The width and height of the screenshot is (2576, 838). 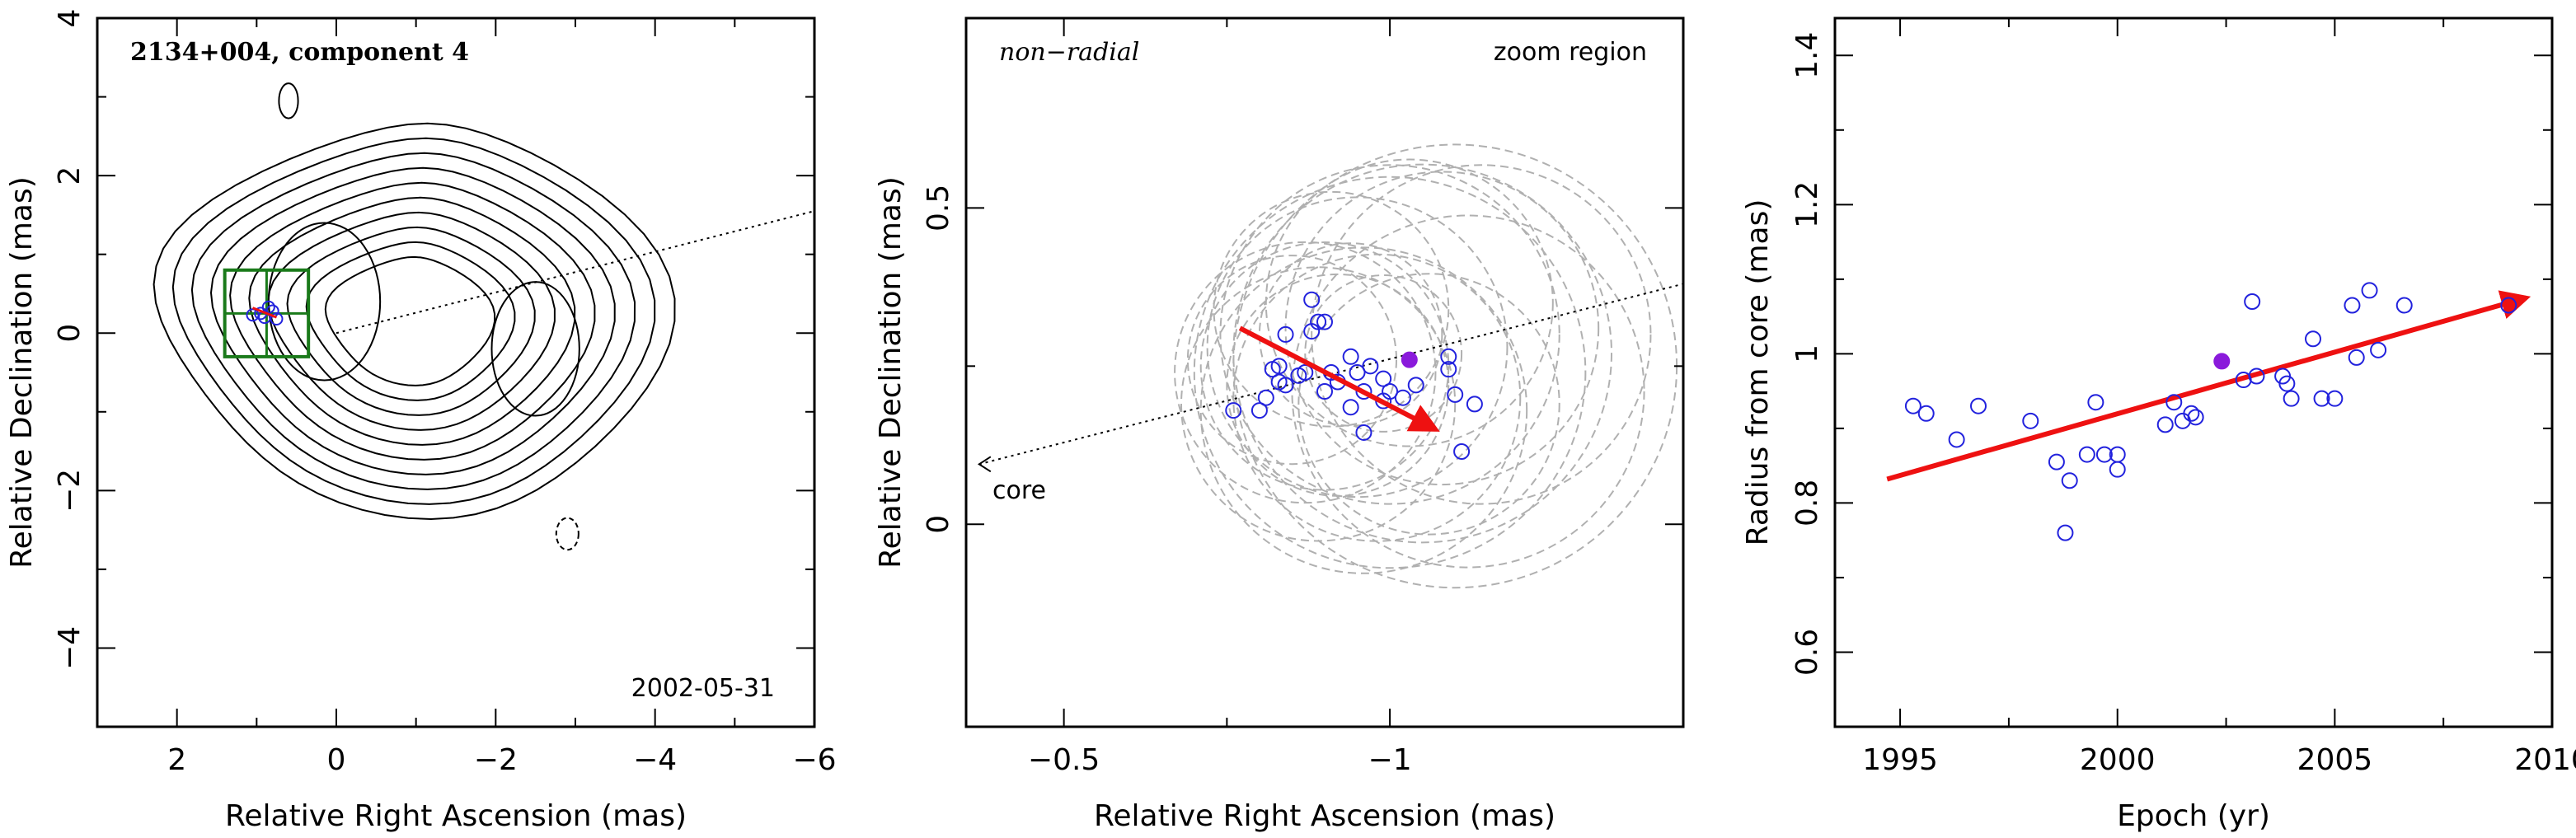 What do you see at coordinates (2335, 760) in the screenshot?
I see `x-tick-label: 2005` at bounding box center [2335, 760].